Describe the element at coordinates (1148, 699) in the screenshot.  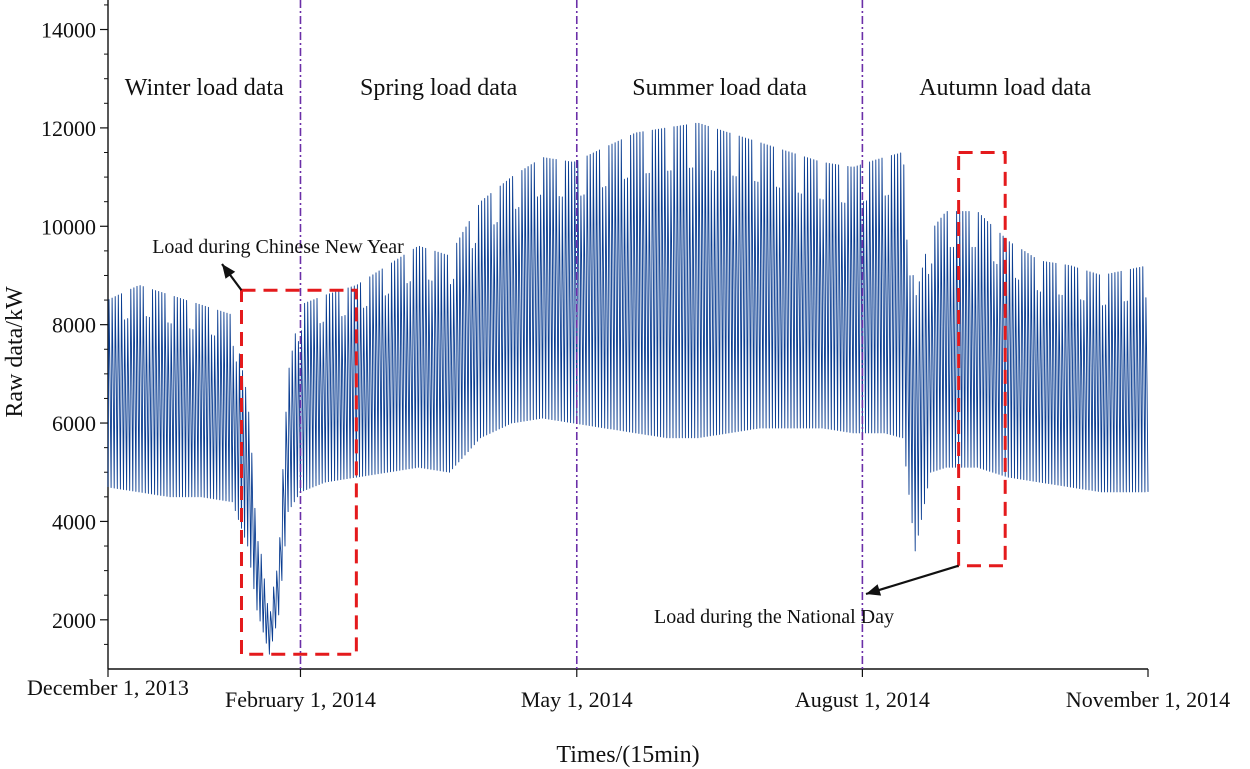
I see `x-tick-label: November 1, 2014` at that location.